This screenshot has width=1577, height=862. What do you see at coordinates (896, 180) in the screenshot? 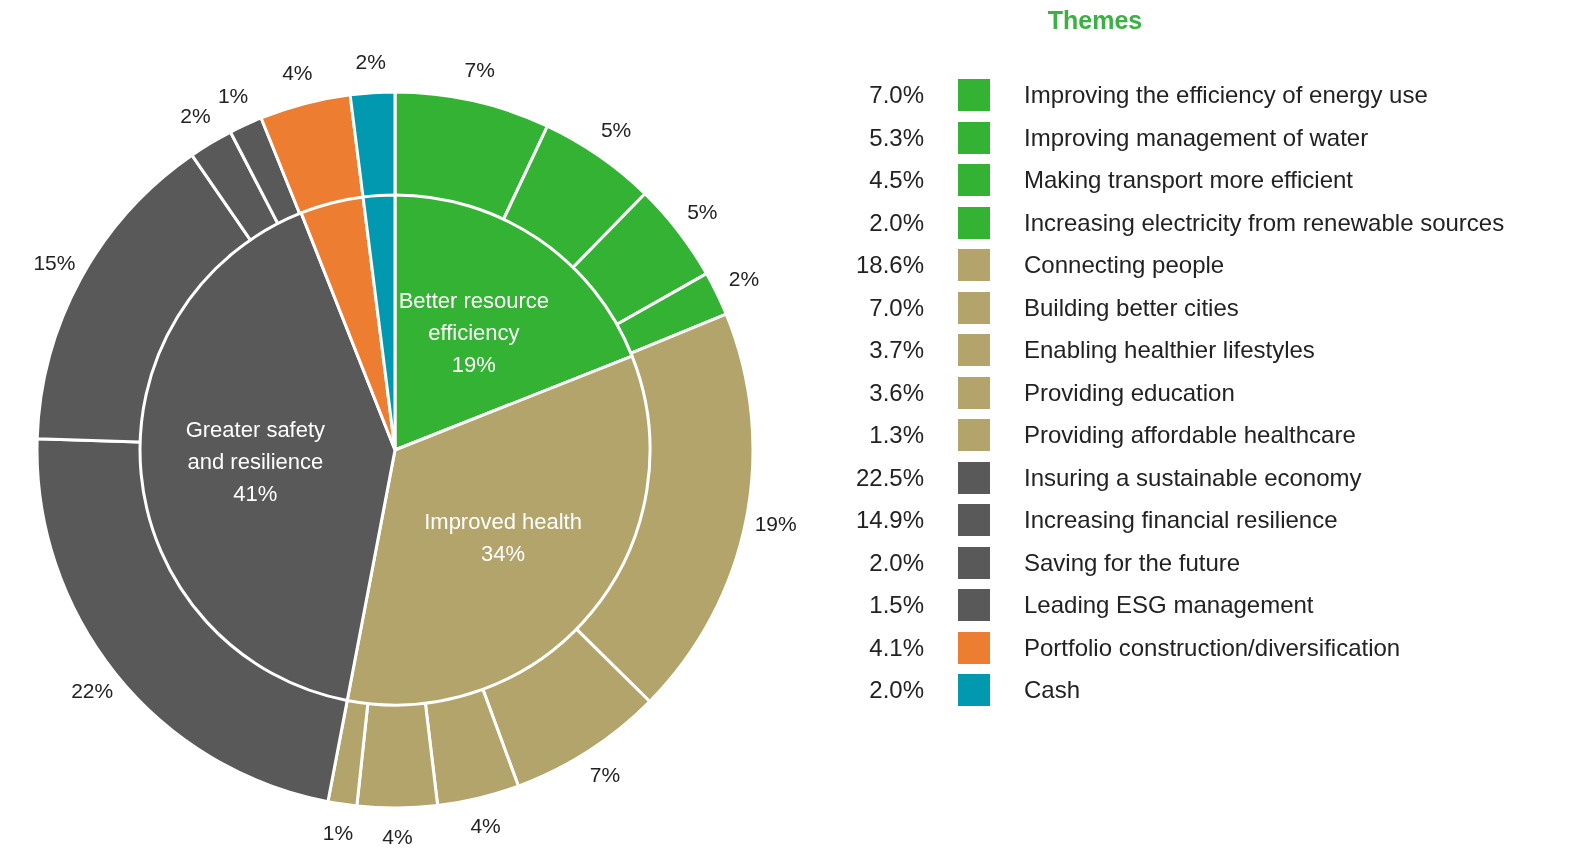
I see `text: 4.5%` at bounding box center [896, 180].